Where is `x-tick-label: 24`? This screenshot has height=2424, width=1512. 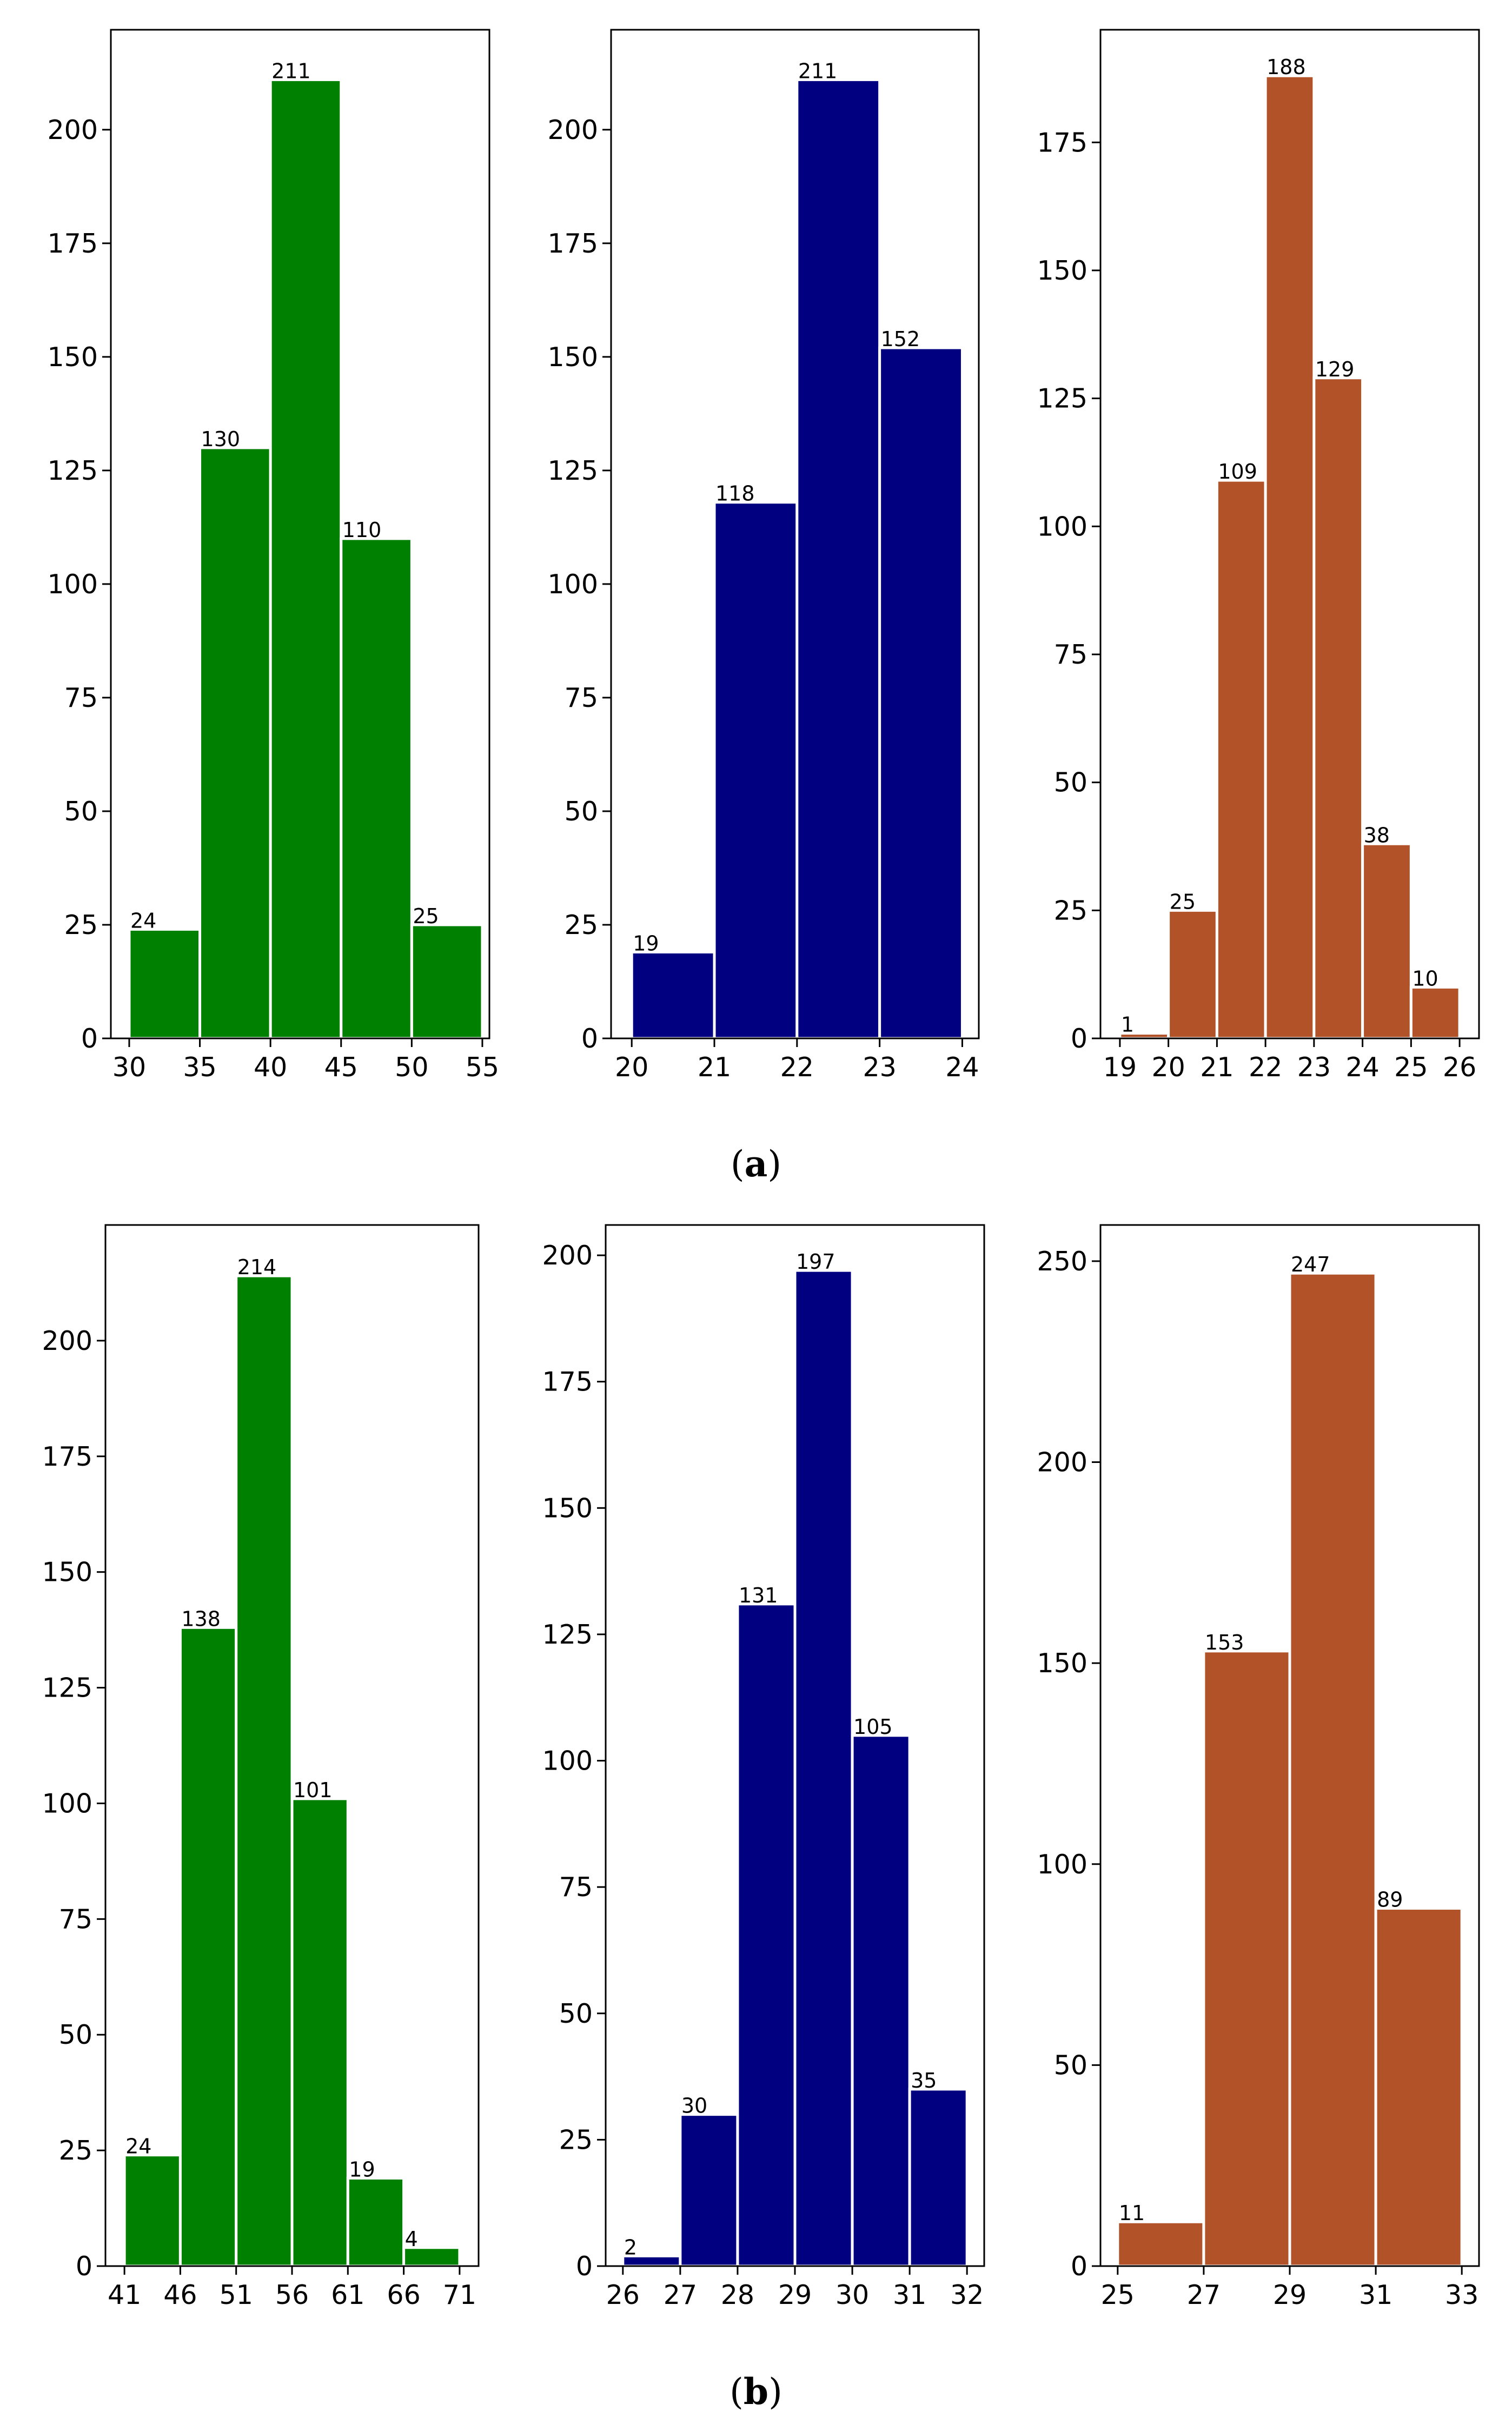
x-tick-label: 24 is located at coordinates (1362, 1067).